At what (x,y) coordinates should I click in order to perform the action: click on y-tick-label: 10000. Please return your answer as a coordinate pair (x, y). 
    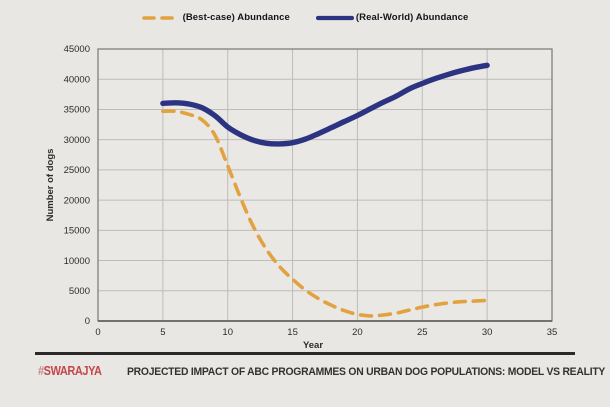
    Looking at the image, I should click on (77, 261).